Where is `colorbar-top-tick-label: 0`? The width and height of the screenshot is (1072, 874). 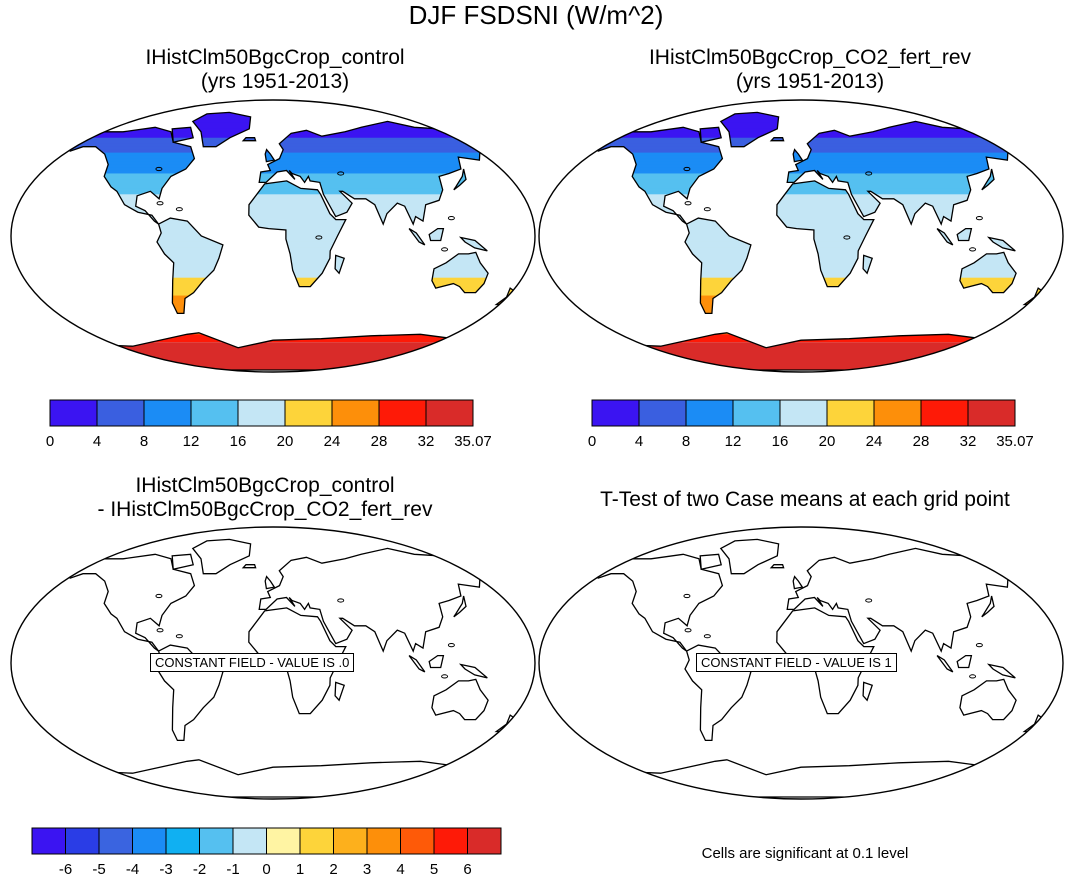 colorbar-top-tick-label: 0 is located at coordinates (50, 441).